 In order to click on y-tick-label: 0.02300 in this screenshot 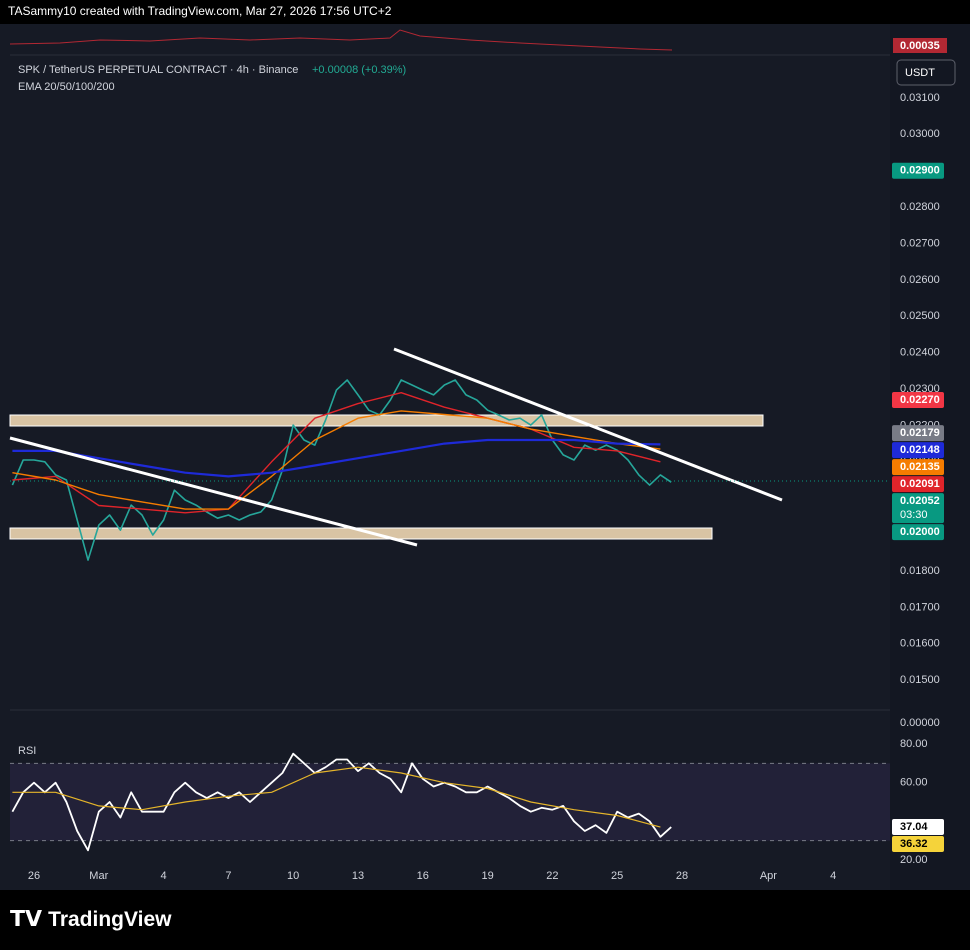, I will do `click(920, 389)`.